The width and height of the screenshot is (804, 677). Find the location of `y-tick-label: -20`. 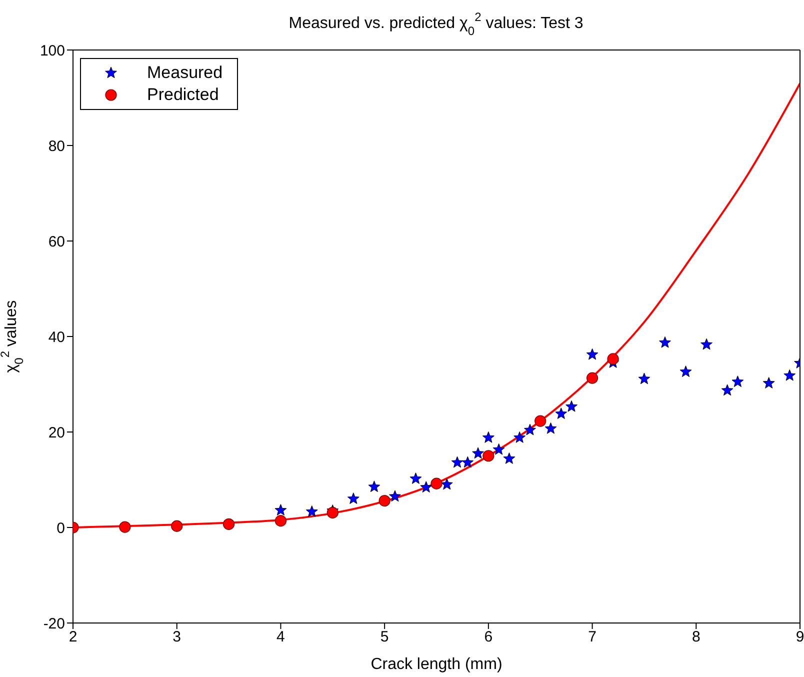

y-tick-label: -20 is located at coordinates (54, 623).